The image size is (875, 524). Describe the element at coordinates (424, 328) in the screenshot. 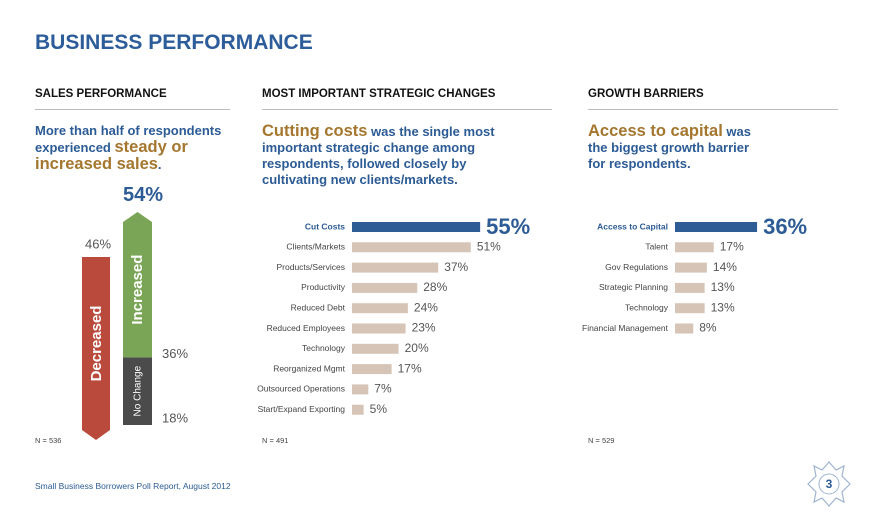

I see `value-label: 23%` at that location.